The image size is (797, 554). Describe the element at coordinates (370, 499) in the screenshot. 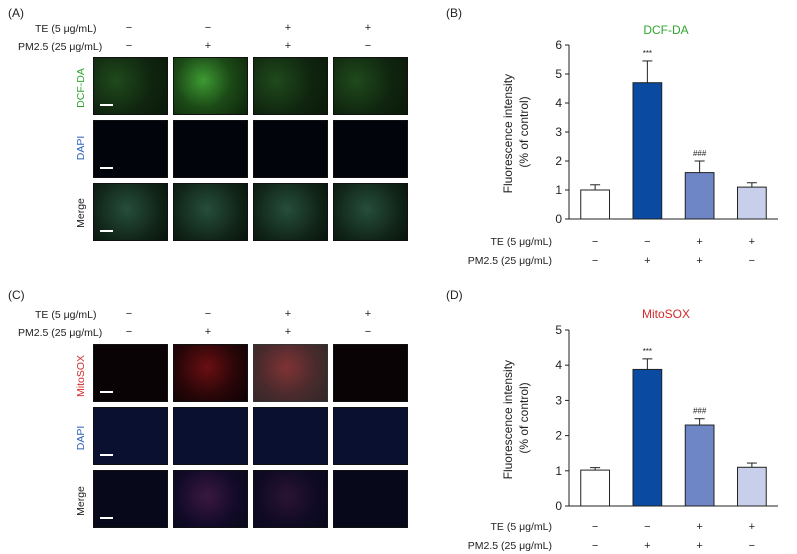

I see `micrograph-merge-b4` at that location.